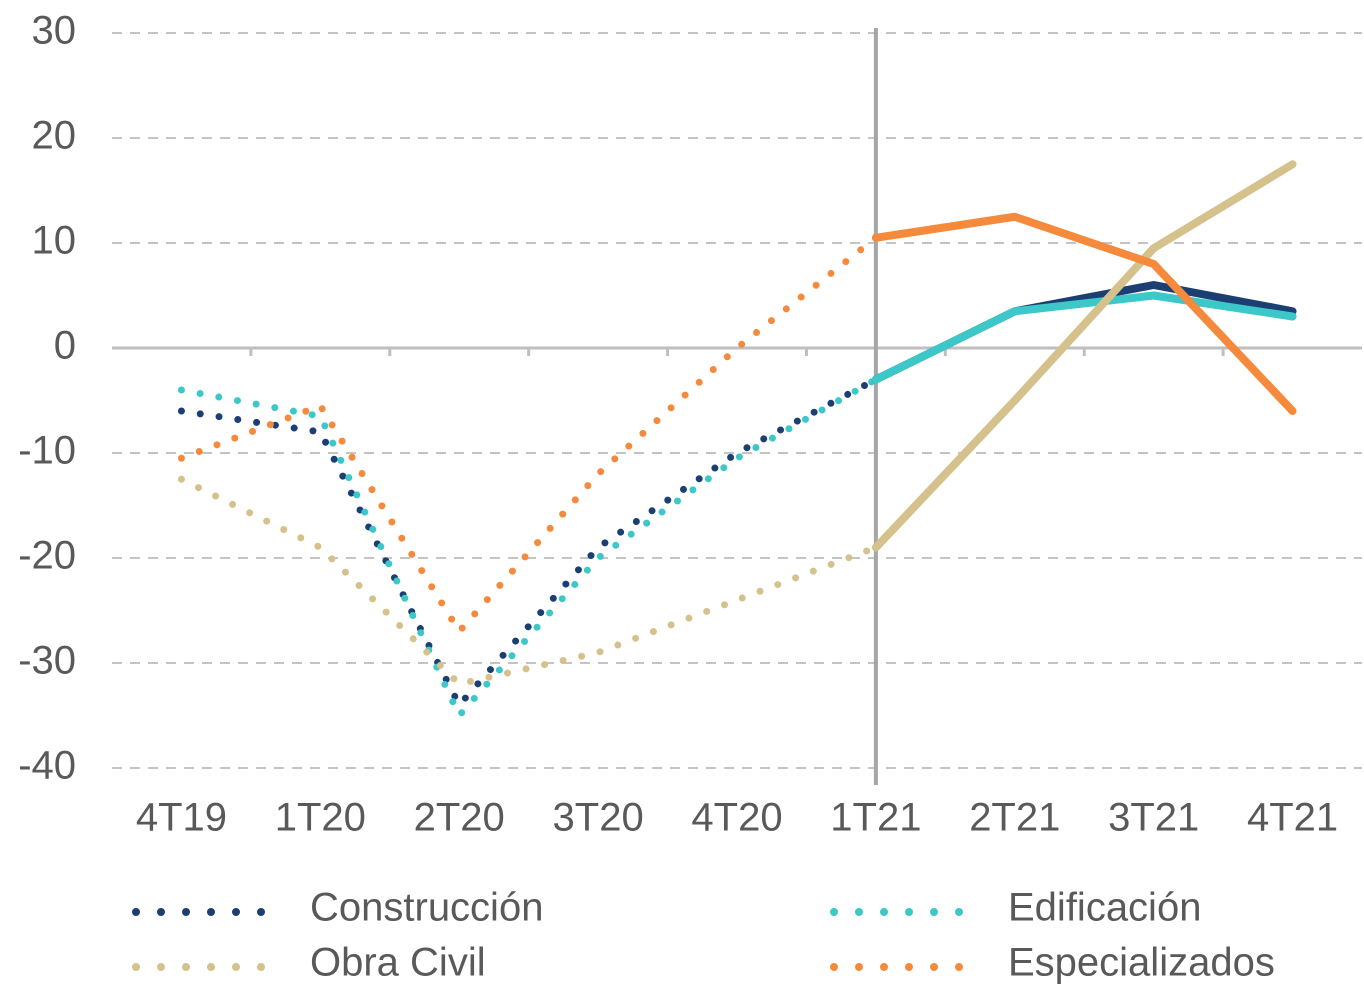 The image size is (1364, 984). Describe the element at coordinates (1153, 818) in the screenshot. I see `x-tick-label: 3T21` at that location.